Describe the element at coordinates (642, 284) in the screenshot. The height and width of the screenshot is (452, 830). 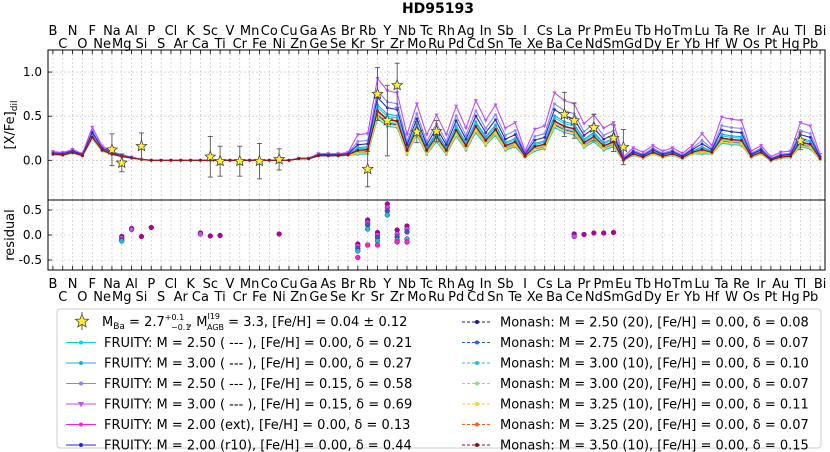
I see `element-label-bottom: Tb` at that location.